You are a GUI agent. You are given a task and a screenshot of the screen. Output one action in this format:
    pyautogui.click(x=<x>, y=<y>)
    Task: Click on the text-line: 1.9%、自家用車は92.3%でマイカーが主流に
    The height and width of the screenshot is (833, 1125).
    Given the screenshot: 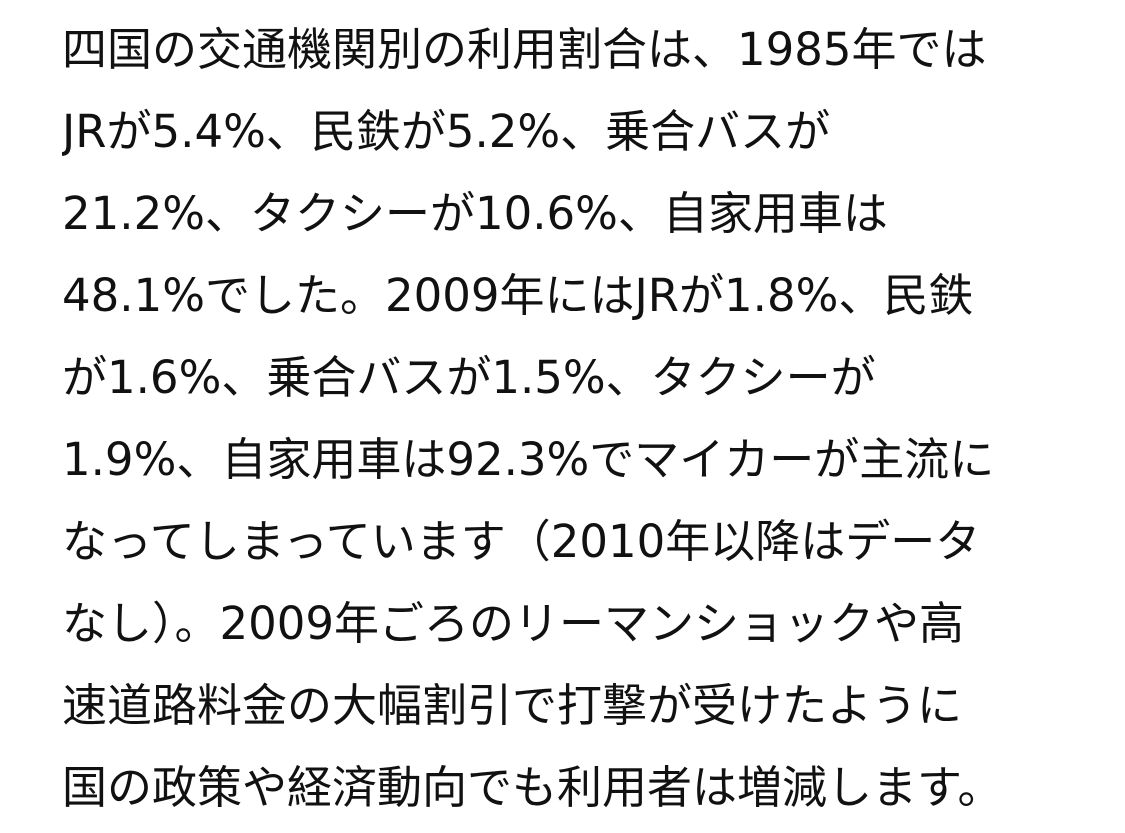 What is the action you would take?
    pyautogui.click(x=528, y=459)
    